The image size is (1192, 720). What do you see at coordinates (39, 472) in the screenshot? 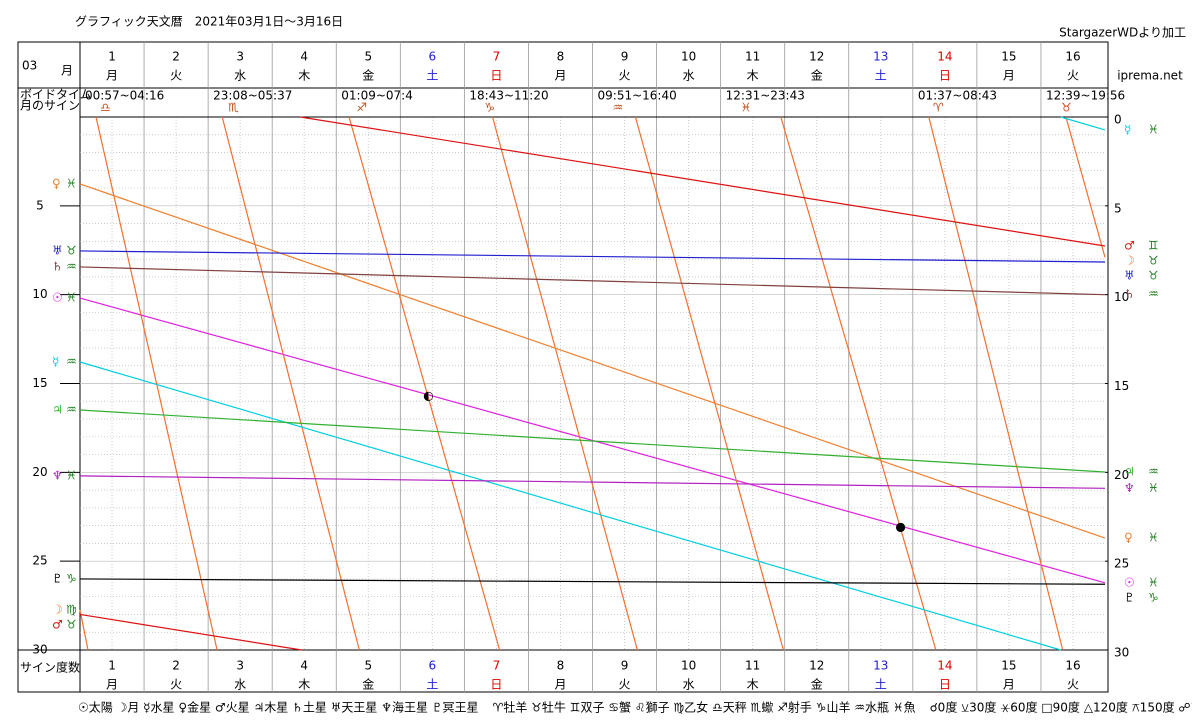
I see `y-tick-label: 20` at bounding box center [39, 472].